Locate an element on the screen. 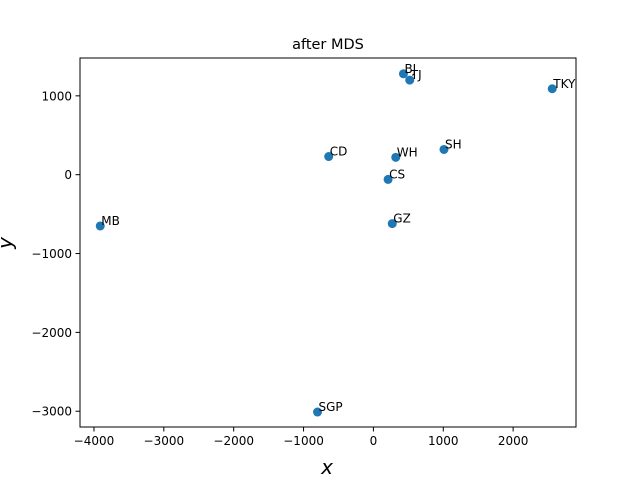 This screenshot has width=640, height=480. data-point-tky is located at coordinates (552, 89).